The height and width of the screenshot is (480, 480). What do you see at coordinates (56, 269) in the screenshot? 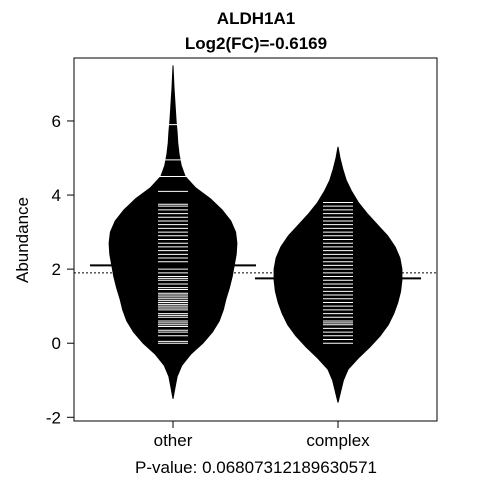
I see `y-tick-label: 2` at bounding box center [56, 269].